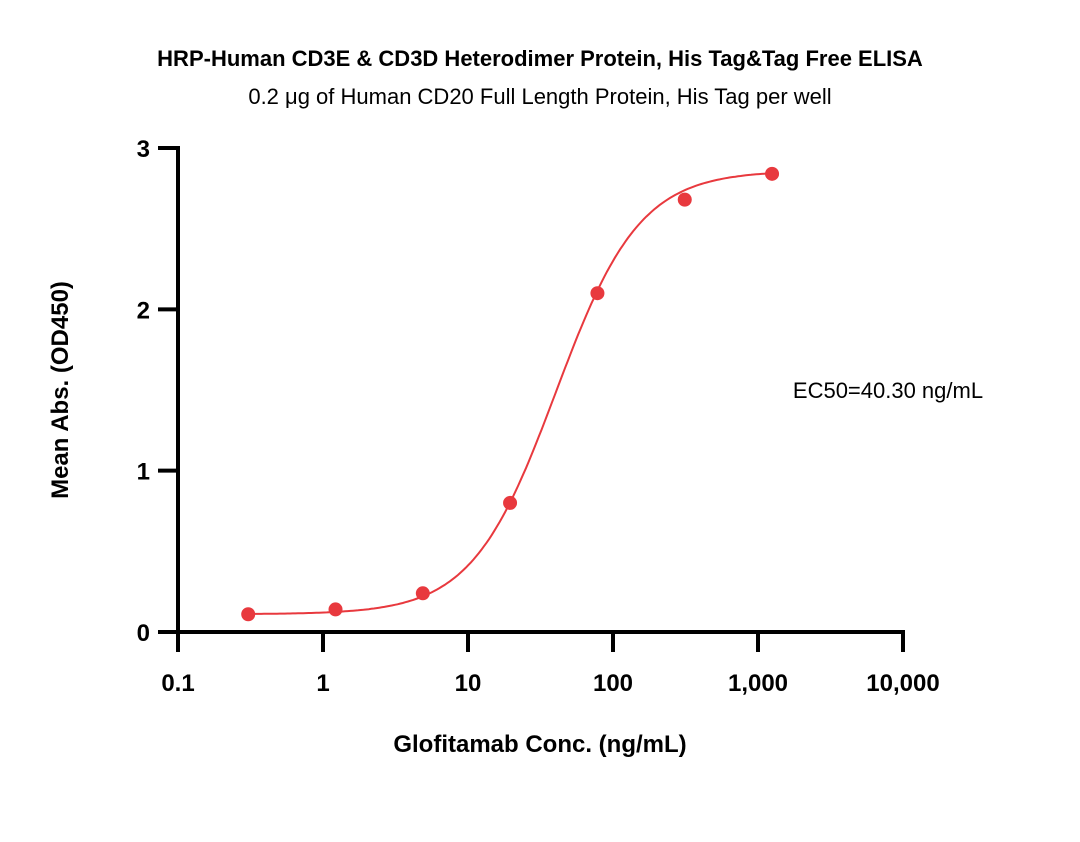 The height and width of the screenshot is (842, 1080). Describe the element at coordinates (613, 683) in the screenshot. I see `x-tick-label: 100` at that location.